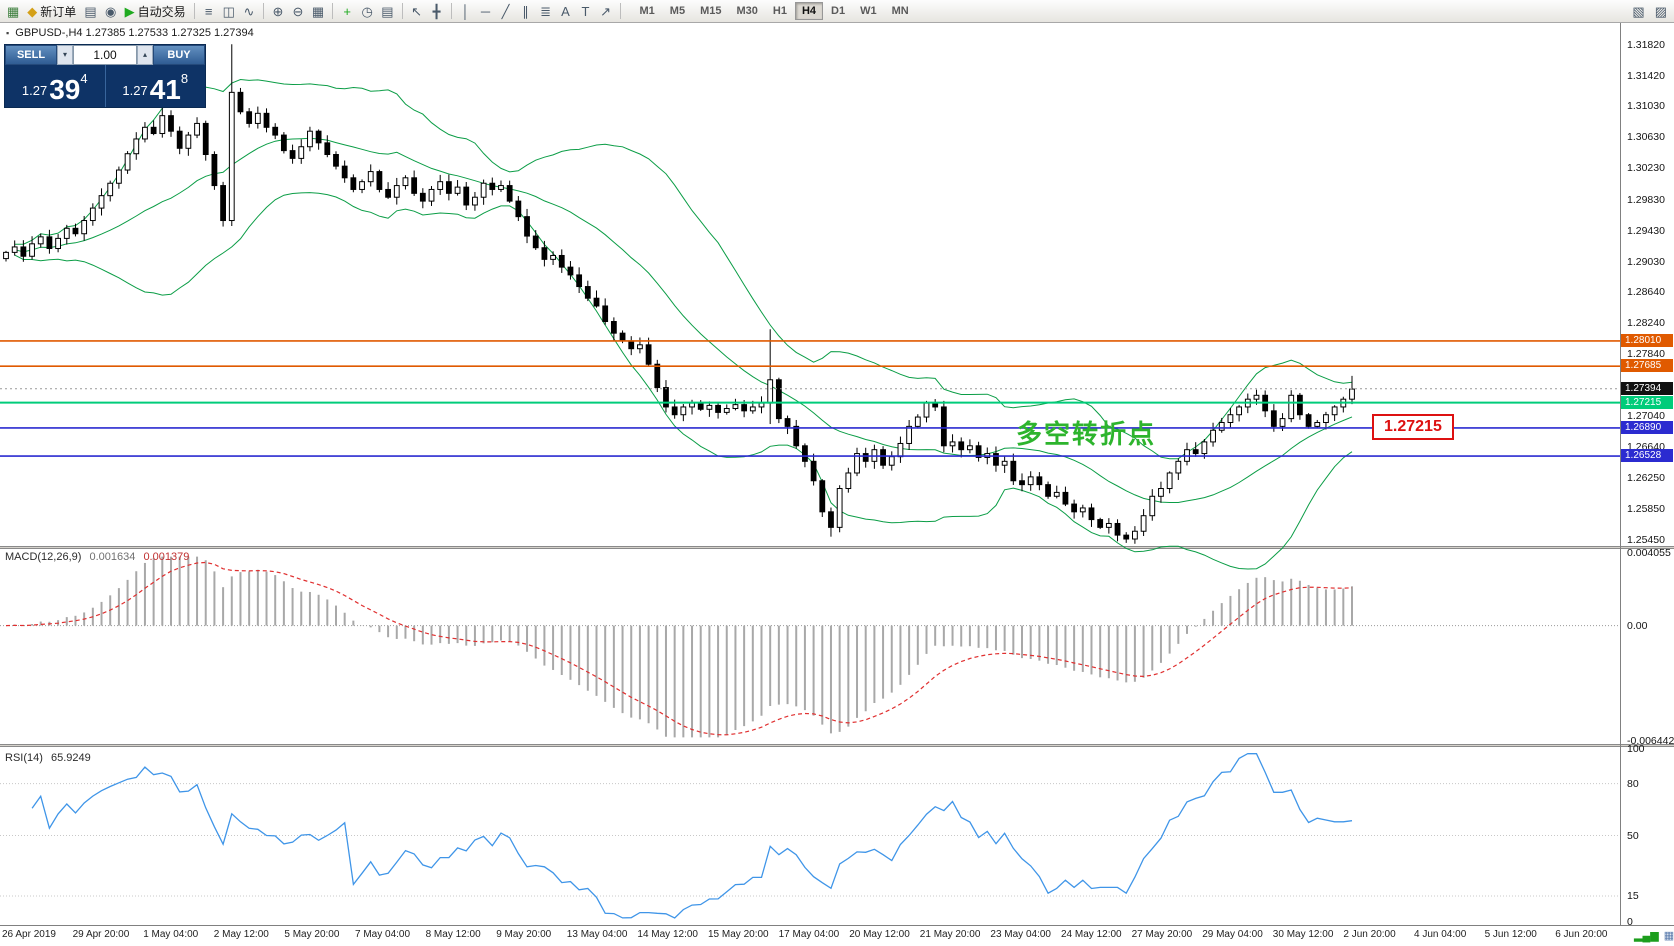 This screenshot has height=946, width=1674. Describe the element at coordinates (1647, 340) in the screenshot. I see `price-tag-1.28010: 1.28010` at that location.